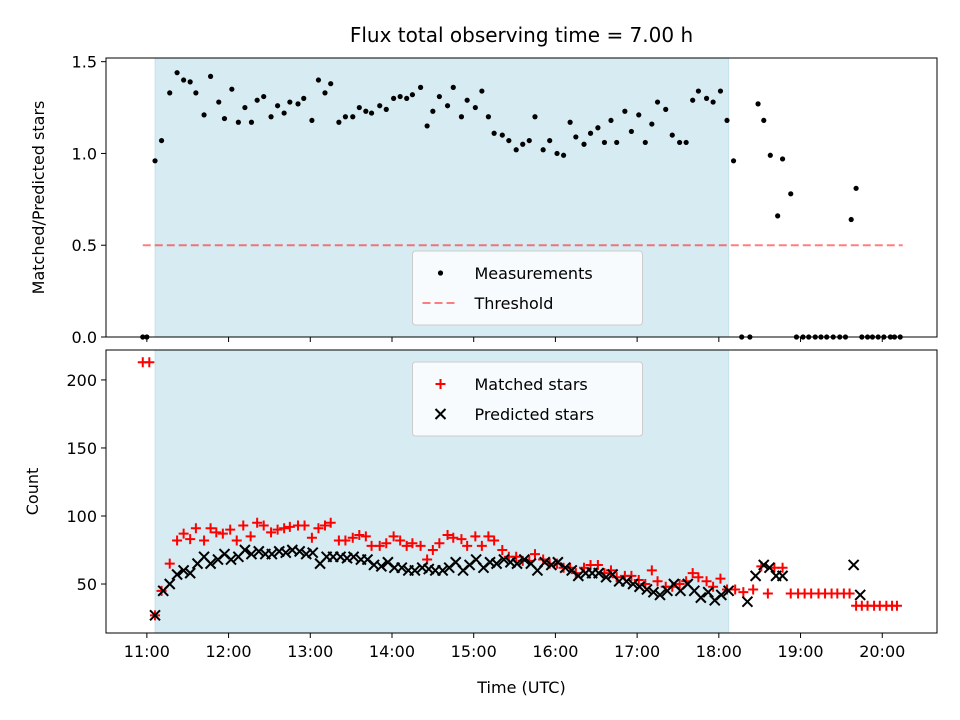 Image resolution: width=960 pixels, height=720 pixels. What do you see at coordinates (882, 651) in the screenshot?
I see `x-tick-label: 20:00` at bounding box center [882, 651].